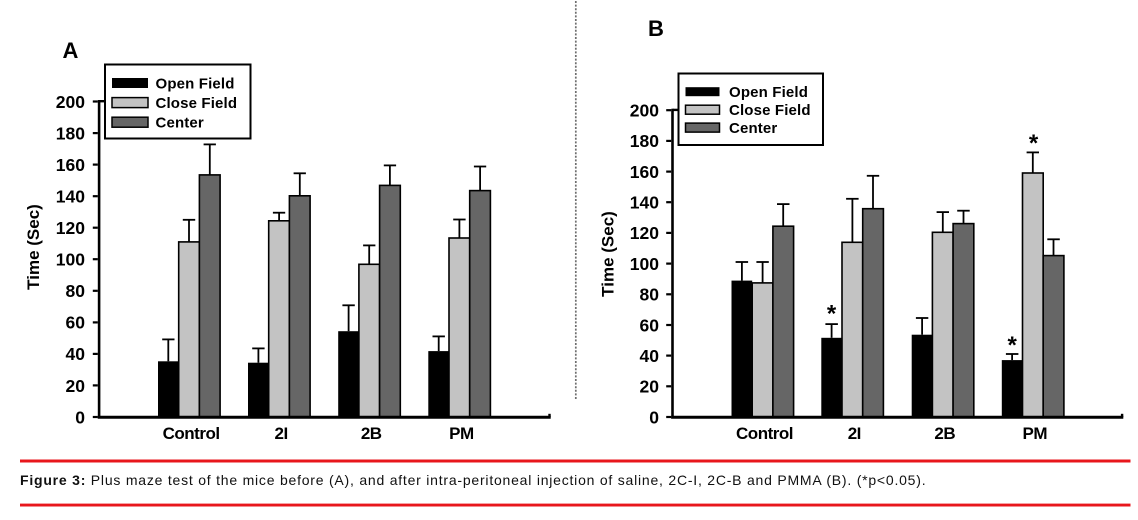 The width and height of the screenshot is (1138, 520). What do you see at coordinates (656, 28) in the screenshot?
I see `svg-text: B` at bounding box center [656, 28].